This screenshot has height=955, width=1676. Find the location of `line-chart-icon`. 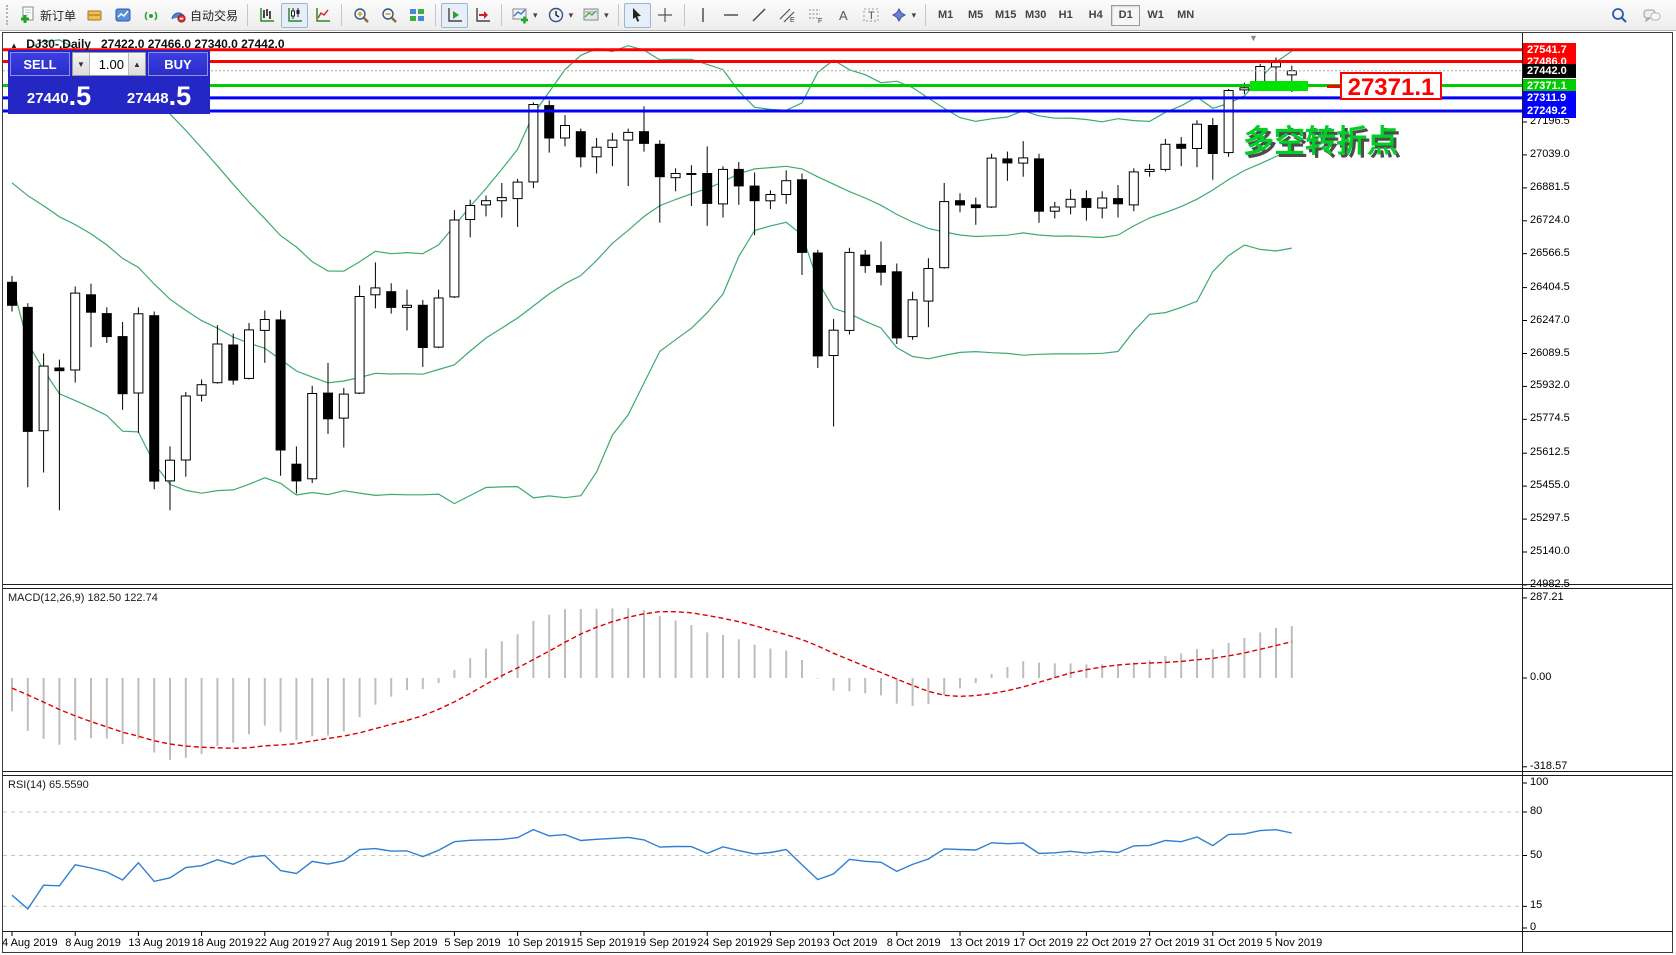

line-chart-icon is located at coordinates (322, 15).